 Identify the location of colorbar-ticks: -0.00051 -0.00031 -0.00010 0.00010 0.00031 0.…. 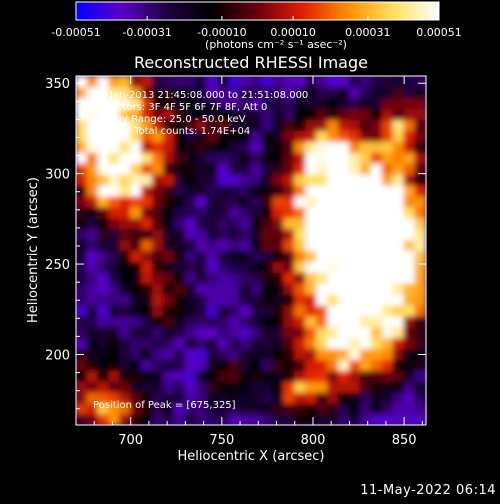
(256, 27).